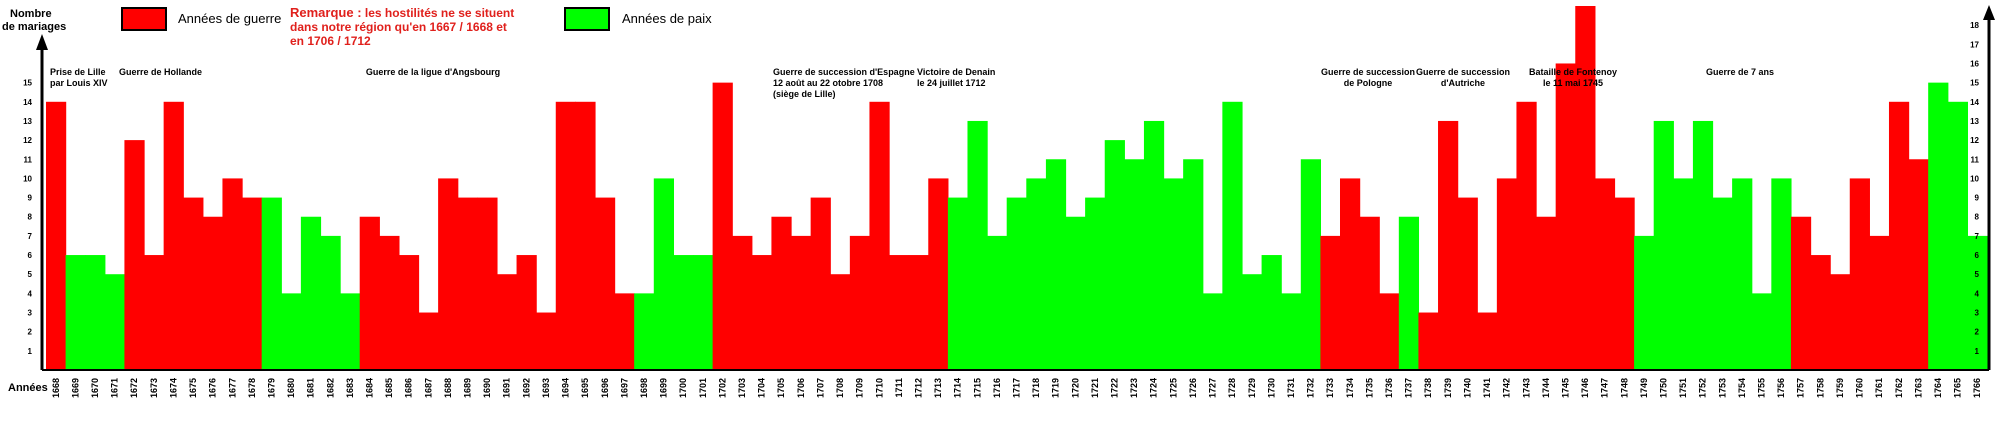 Image resolution: width=1997 pixels, height=425 pixels. Describe the element at coordinates (1740, 72) in the screenshot. I see `annotation-line: Guerre de 7 ans` at that location.